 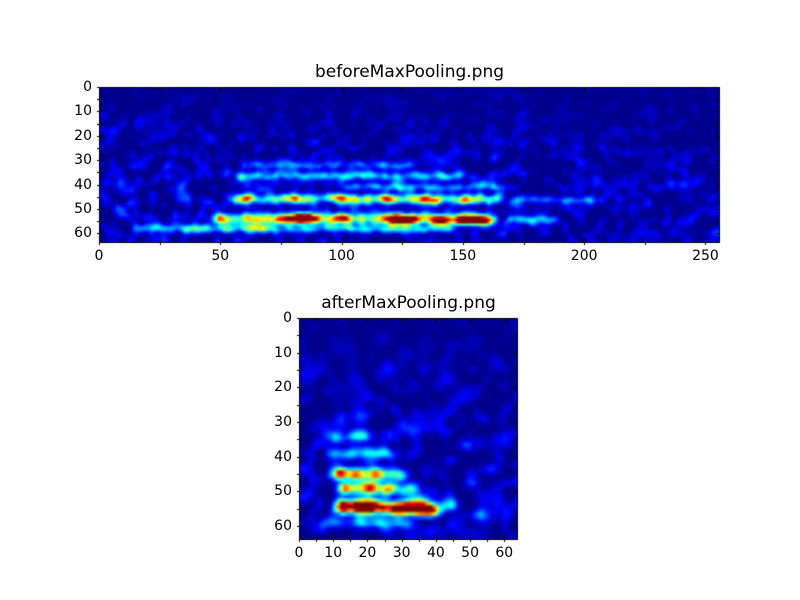 I want to click on x-tick-label: 100, so click(x=341, y=256).